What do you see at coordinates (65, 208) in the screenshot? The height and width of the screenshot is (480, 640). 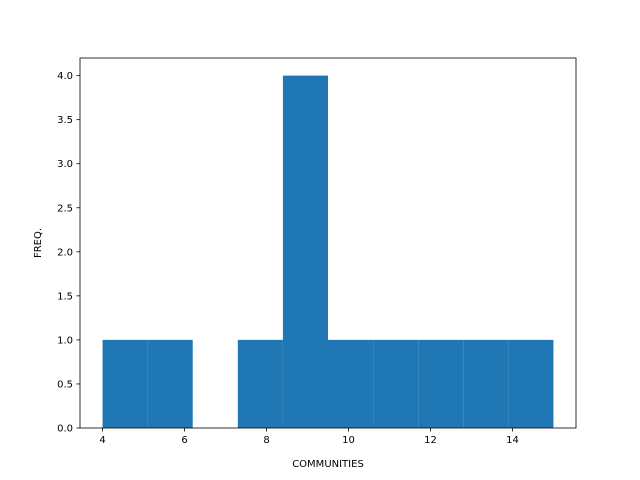 I see `y-tick-label: 2.5` at bounding box center [65, 208].